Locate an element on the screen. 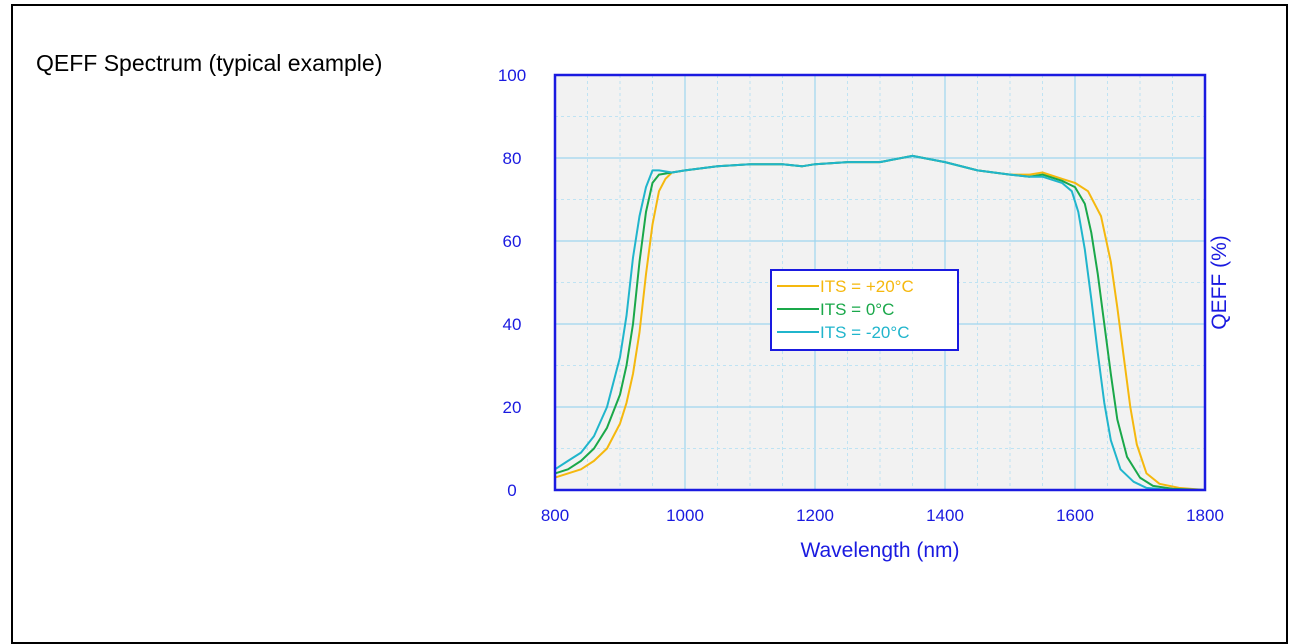  y-tick-label: 80 is located at coordinates (512, 158).